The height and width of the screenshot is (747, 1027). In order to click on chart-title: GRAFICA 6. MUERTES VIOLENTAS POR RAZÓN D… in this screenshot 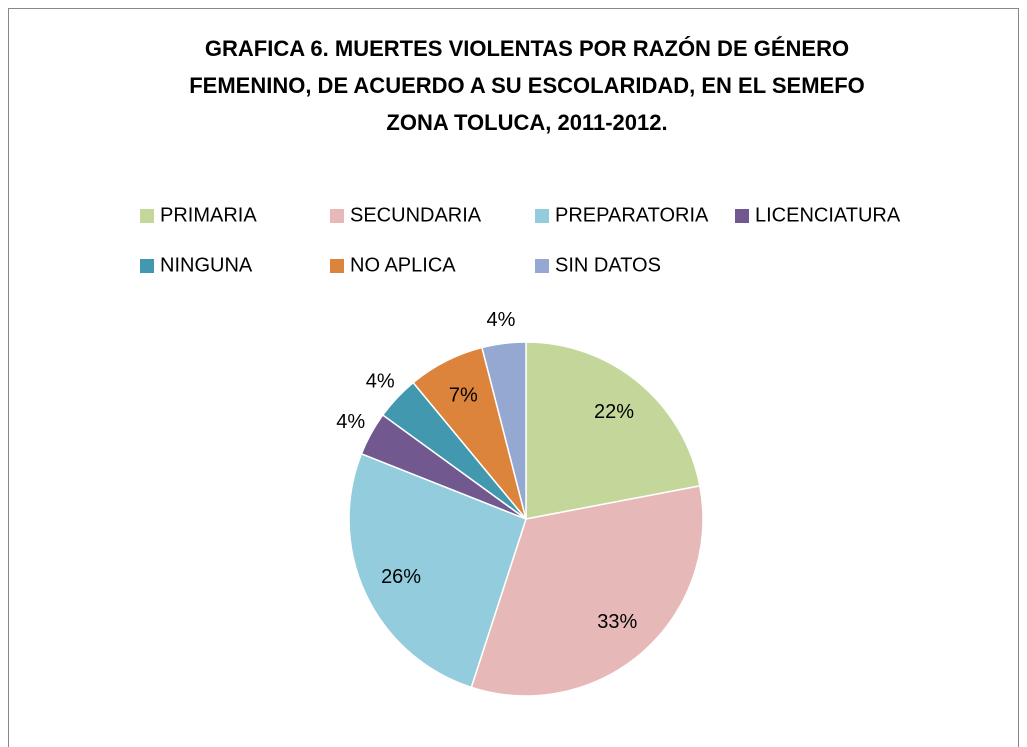, I will do `click(527, 48)`.